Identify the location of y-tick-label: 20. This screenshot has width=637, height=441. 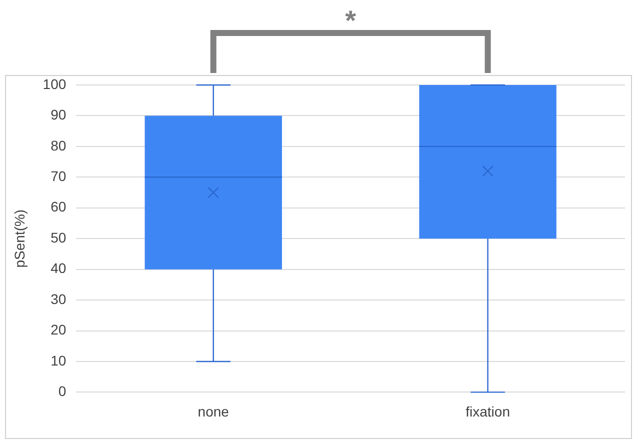
(58, 330).